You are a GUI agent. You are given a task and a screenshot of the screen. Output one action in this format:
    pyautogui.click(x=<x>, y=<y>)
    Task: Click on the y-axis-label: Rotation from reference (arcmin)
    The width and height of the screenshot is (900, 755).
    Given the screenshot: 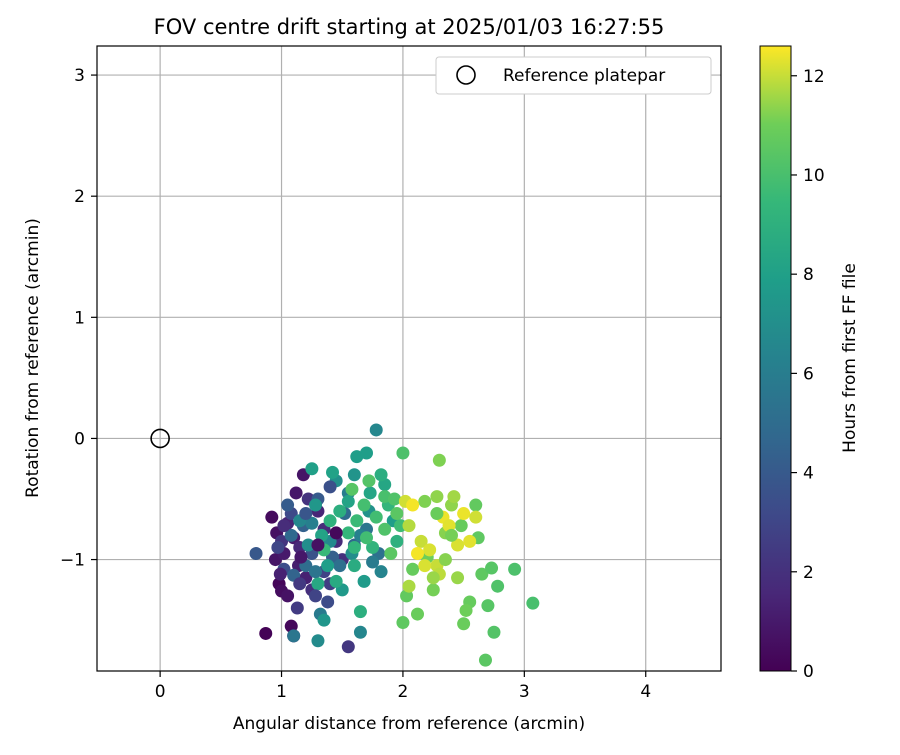 What is the action you would take?
    pyautogui.click(x=33, y=358)
    